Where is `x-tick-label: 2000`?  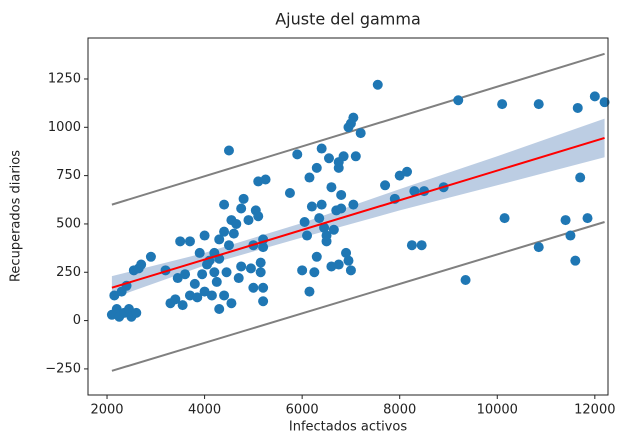 x-tick-label: 2000 is located at coordinates (106, 410).